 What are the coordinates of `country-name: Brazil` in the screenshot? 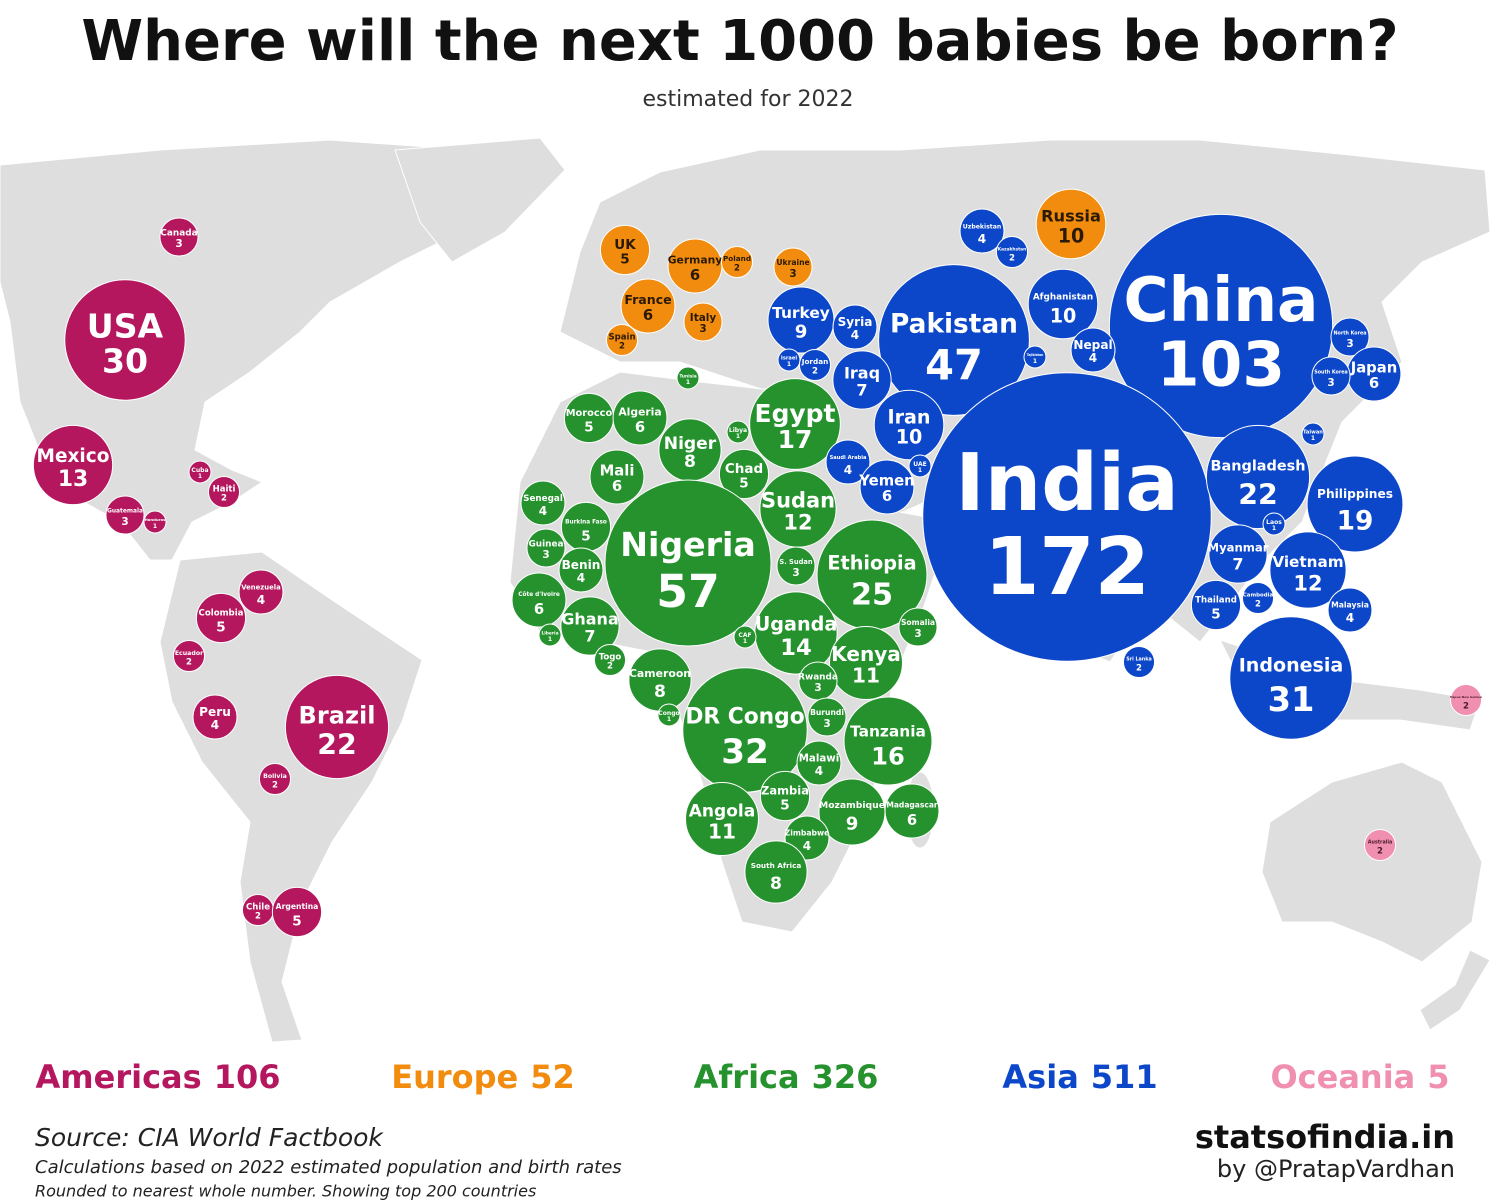 It's located at (337, 716).